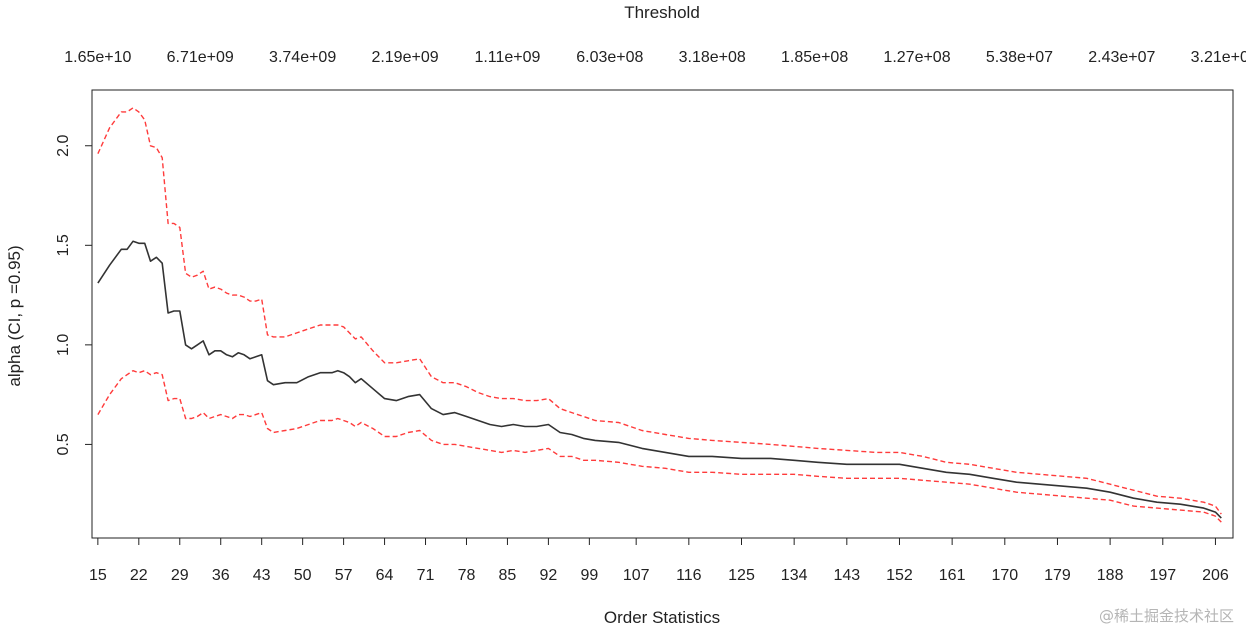  What do you see at coordinates (1166, 616) in the screenshot?
I see `watermark: @稀土掘金技术社区` at bounding box center [1166, 616].